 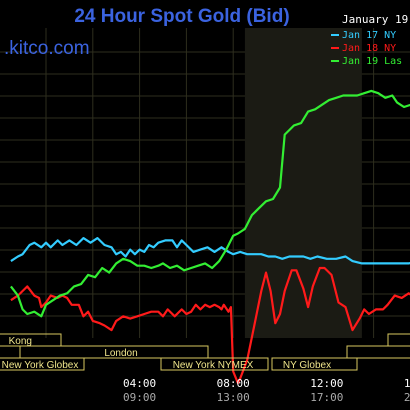 What do you see at coordinates (326, 397) in the screenshot?
I see `x-tick-sublabel: 17:00` at bounding box center [326, 397].